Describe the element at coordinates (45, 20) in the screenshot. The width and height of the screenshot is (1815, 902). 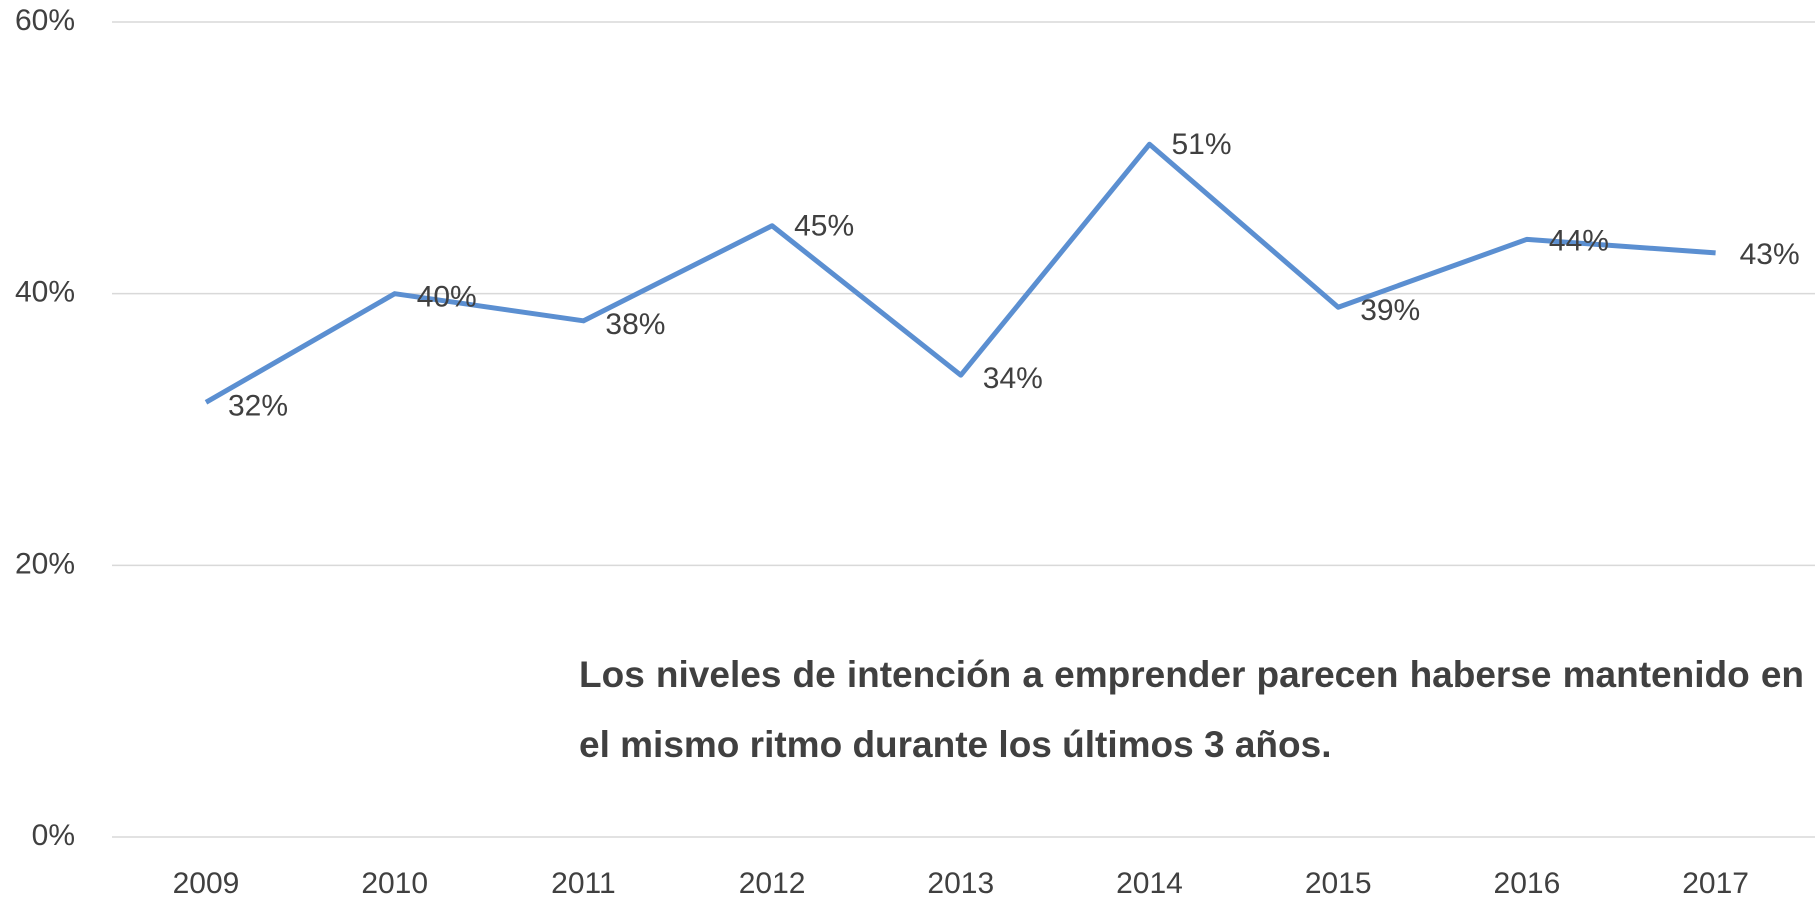
I see `y-tick-label: 60%` at that location.